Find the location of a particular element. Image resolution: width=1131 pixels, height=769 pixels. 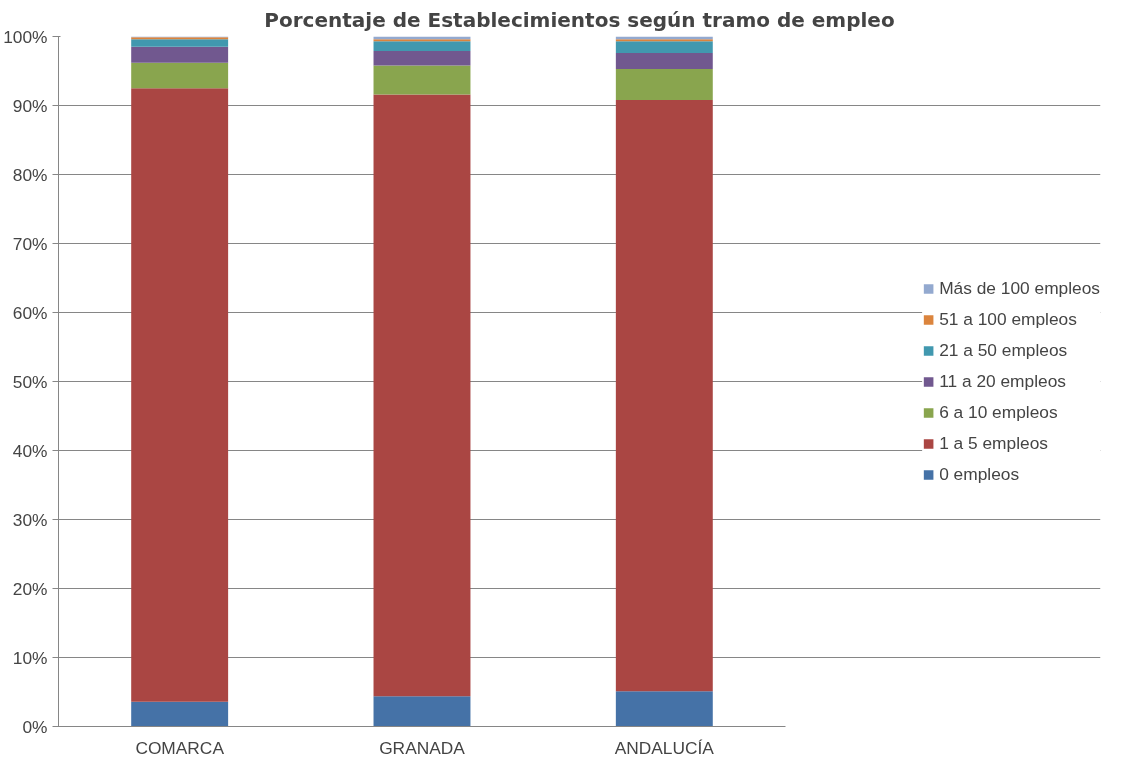

legend-label: 1 a 5 empleos is located at coordinates (993, 443).